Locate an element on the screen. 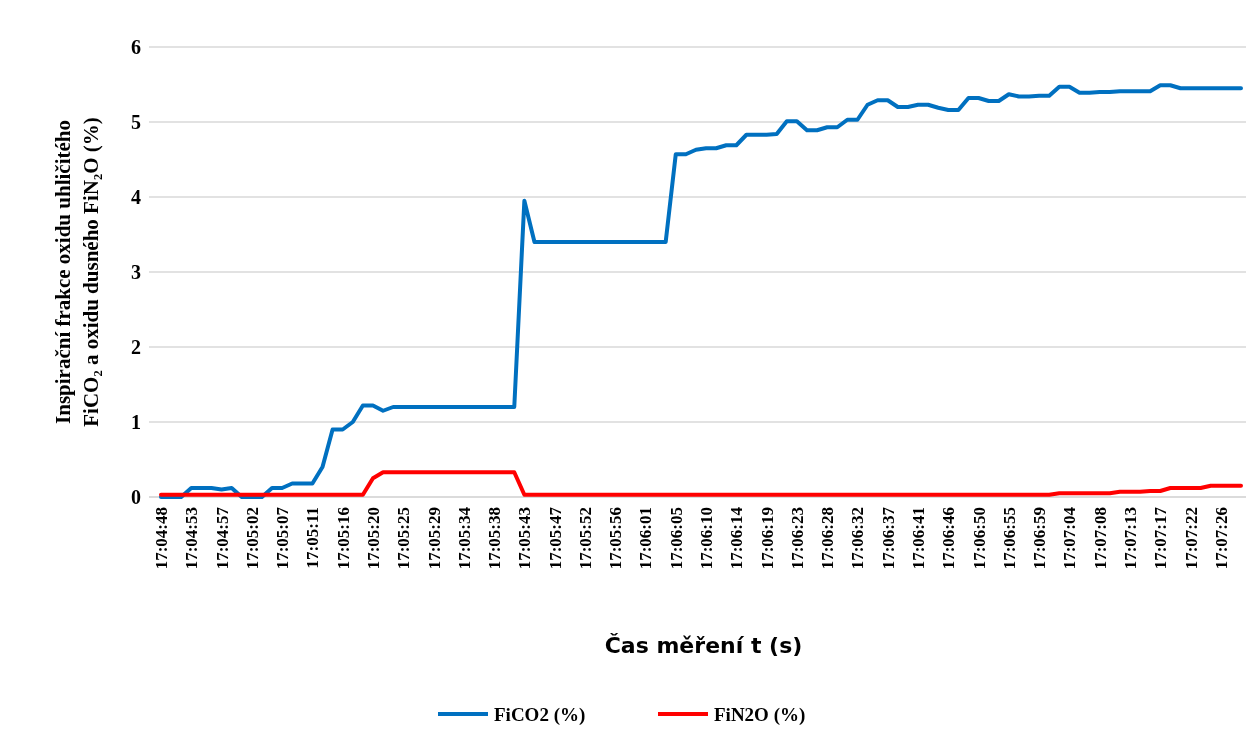 This screenshot has height=738, width=1256. x-tick-label: 17:06:55 is located at coordinates (1009, 538).